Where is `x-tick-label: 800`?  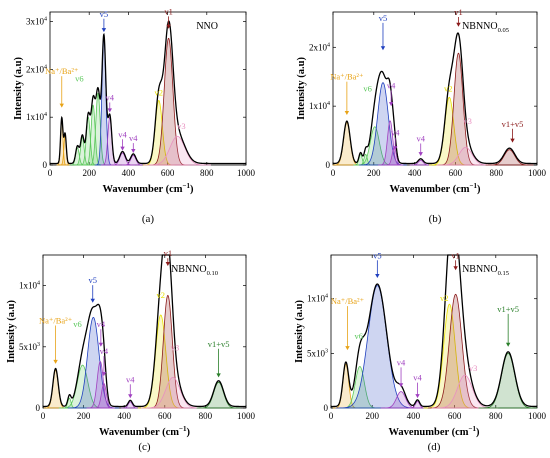
x-tick-label: 800 is located at coordinates (206, 416).